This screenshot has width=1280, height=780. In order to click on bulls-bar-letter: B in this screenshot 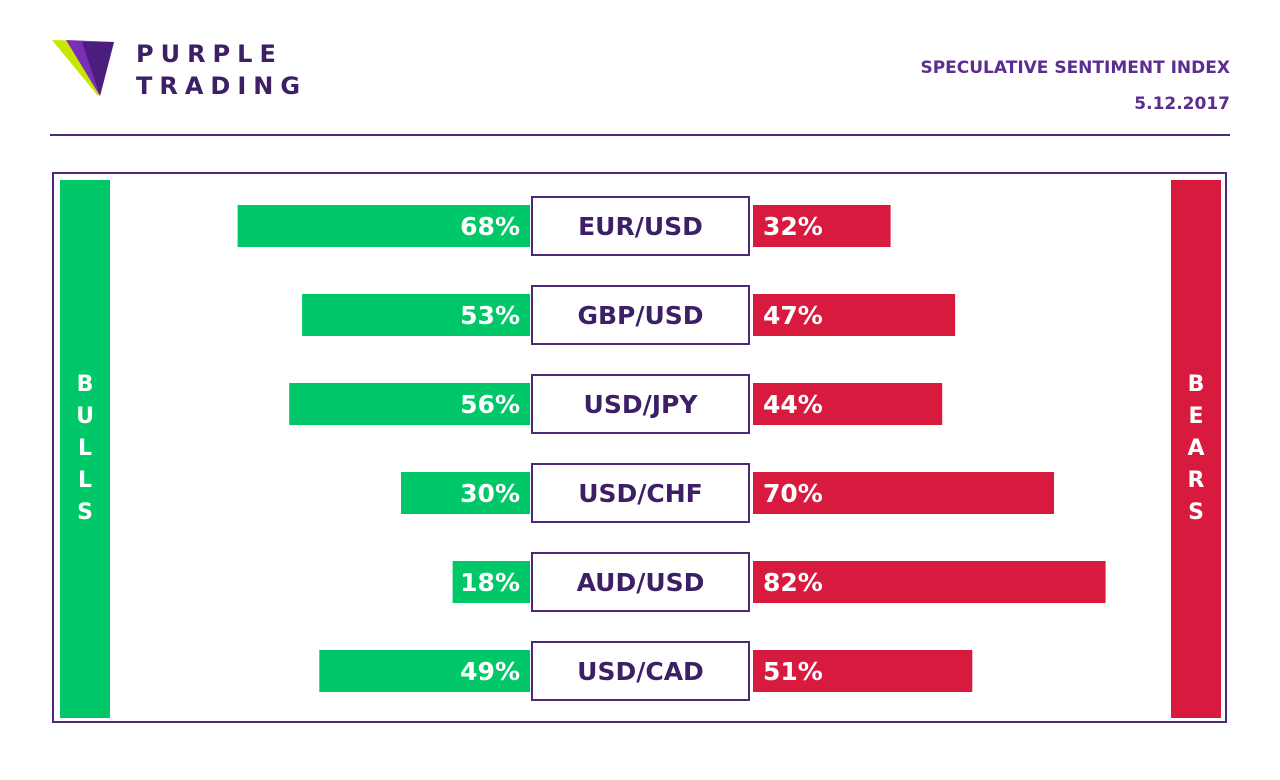, I will do `click(85, 384)`.